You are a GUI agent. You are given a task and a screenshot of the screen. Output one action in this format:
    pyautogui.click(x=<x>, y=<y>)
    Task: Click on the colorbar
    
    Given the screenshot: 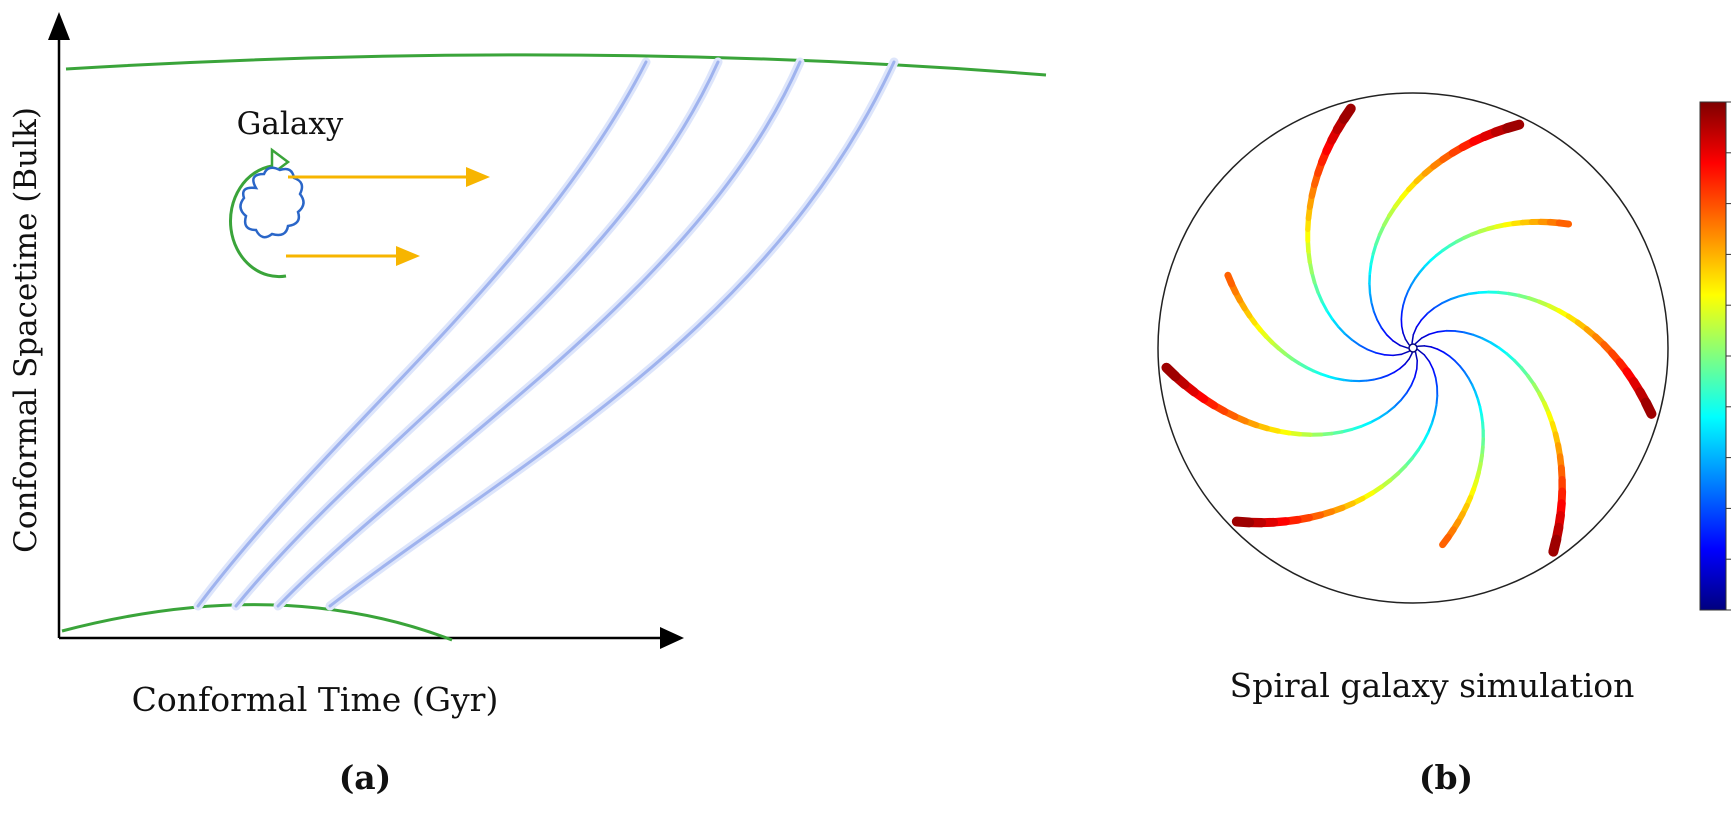 What is the action you would take?
    pyautogui.click(x=1713, y=356)
    